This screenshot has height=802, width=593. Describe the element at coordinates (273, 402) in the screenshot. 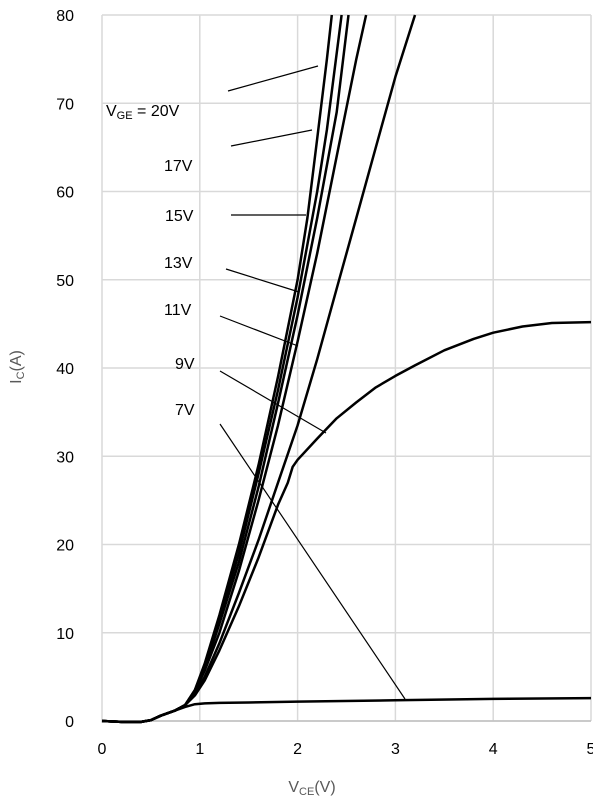

I see `leader-9v` at that location.